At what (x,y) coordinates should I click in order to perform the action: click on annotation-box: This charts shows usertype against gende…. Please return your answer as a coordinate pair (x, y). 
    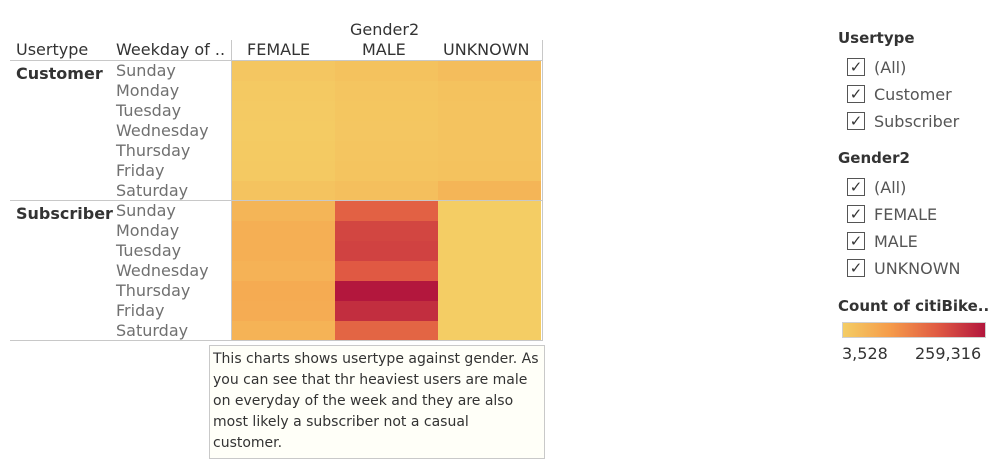
    Looking at the image, I should click on (377, 402).